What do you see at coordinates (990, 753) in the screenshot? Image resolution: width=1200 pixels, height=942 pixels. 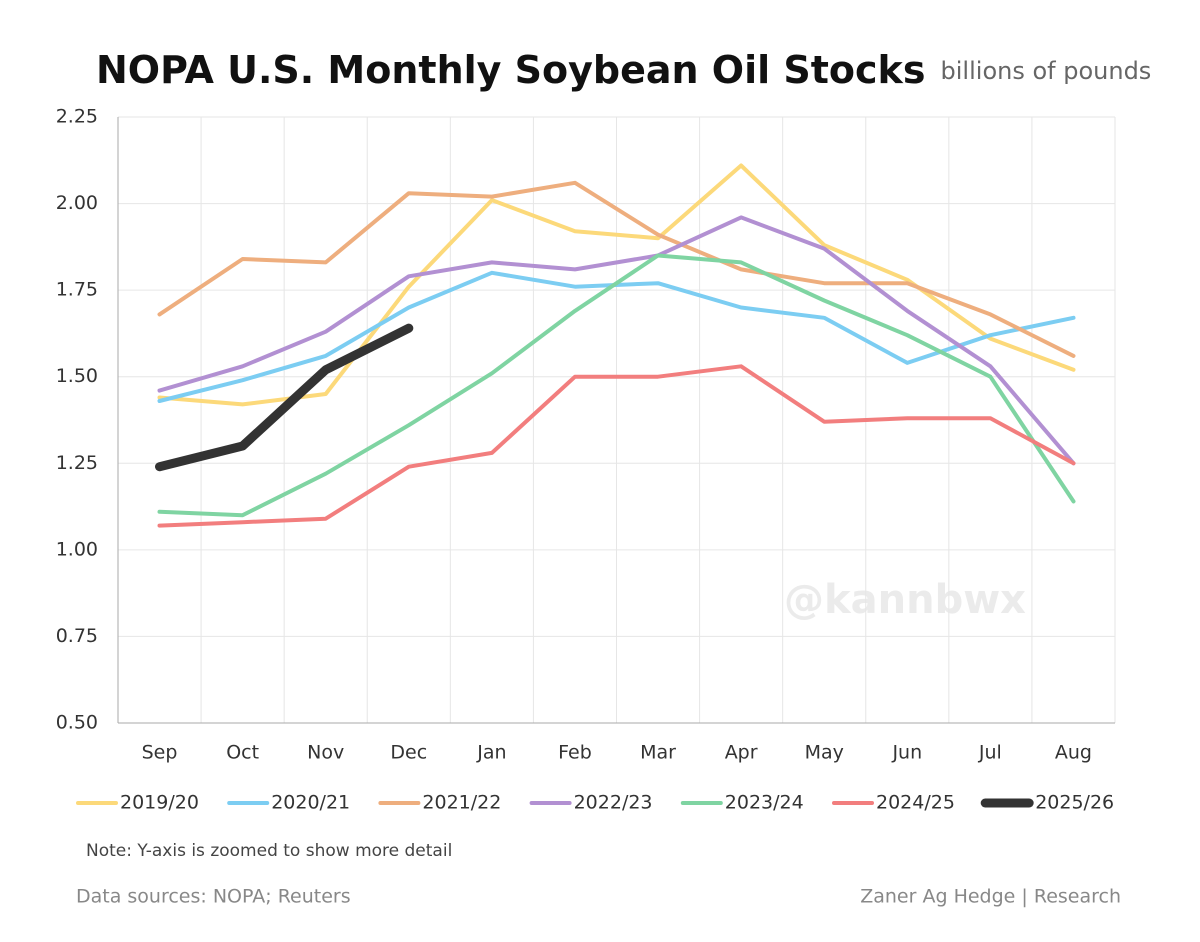 I see `x-tick-label: Jul` at bounding box center [990, 753].